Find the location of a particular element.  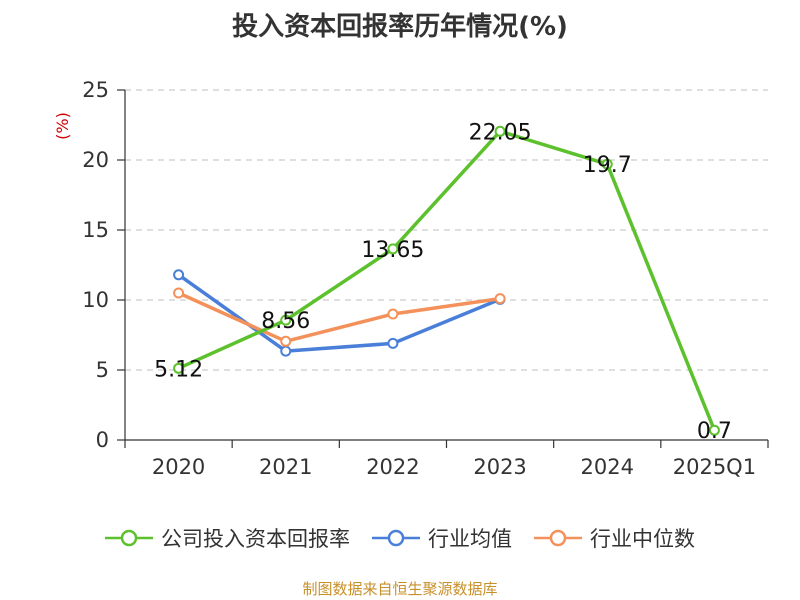

legend-item-industry-median: 行业中位数 is located at coordinates (614, 538).